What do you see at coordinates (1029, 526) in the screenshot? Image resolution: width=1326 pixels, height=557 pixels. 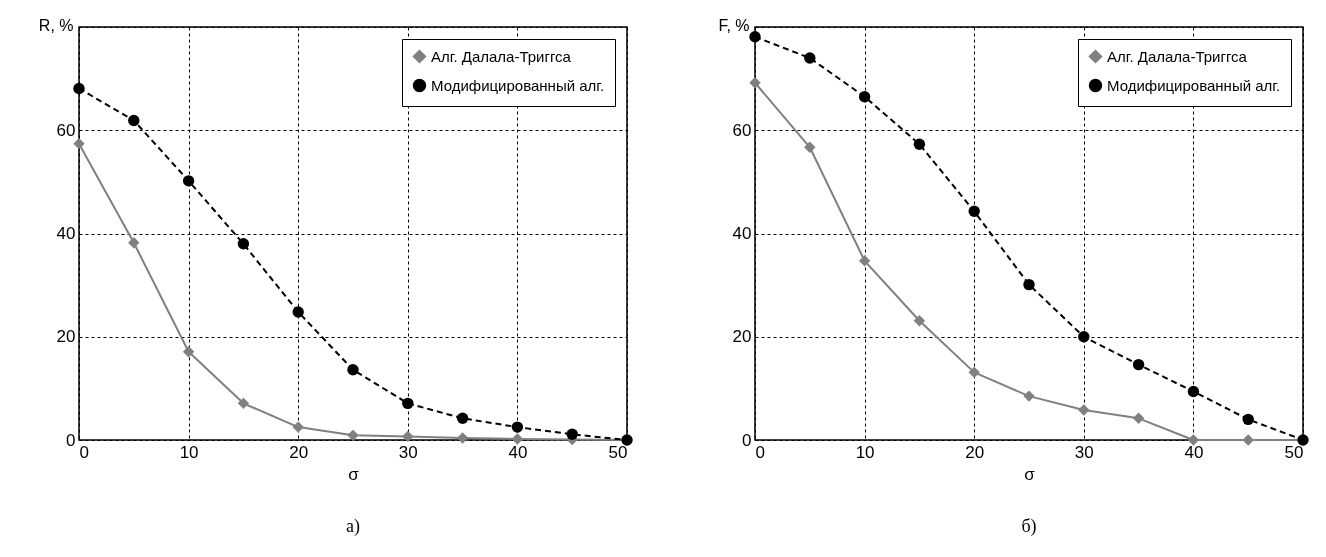 I see `text: б)` at bounding box center [1029, 526].